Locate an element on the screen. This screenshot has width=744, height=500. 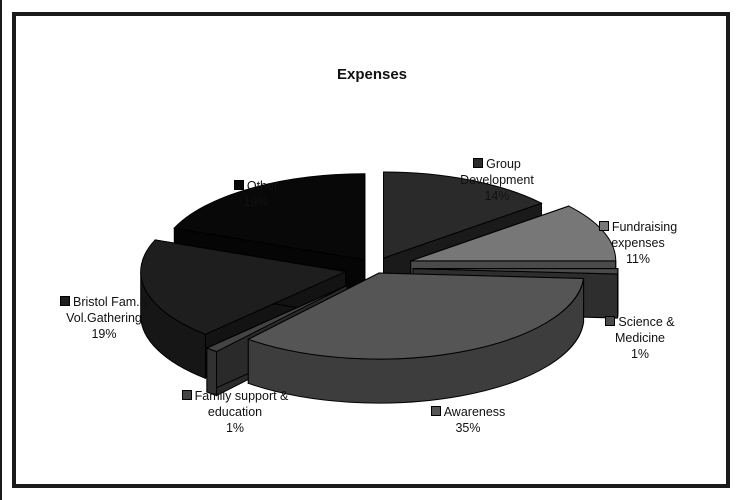
slice-label-fundraising: Fundraising expenses 11% is located at coordinates (638, 243).